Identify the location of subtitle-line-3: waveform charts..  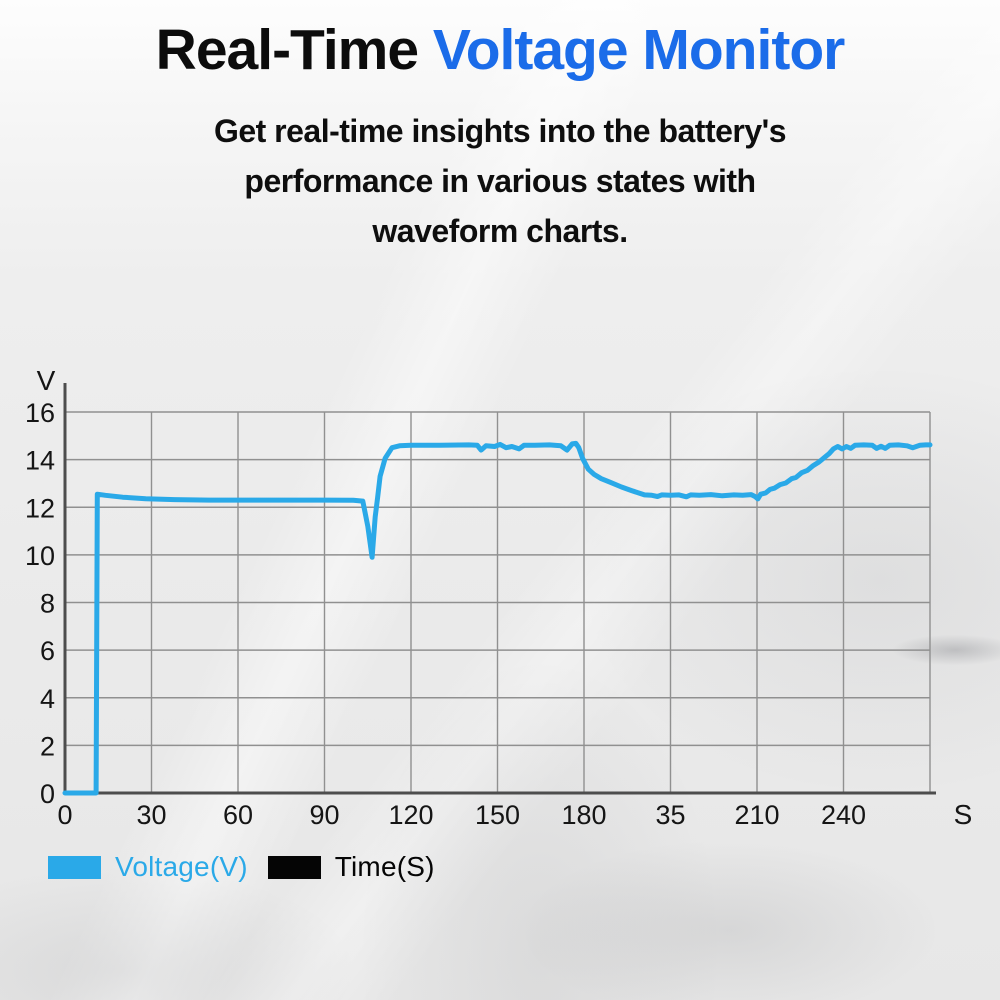
(500, 231).